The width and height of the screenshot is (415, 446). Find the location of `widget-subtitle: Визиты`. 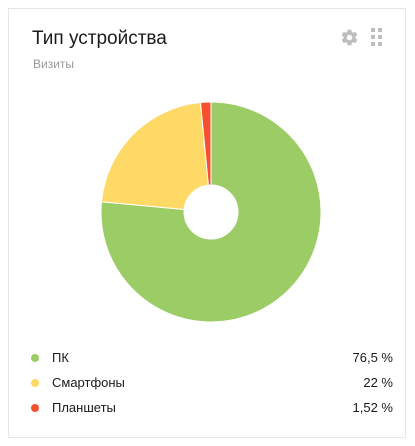

widget-subtitle: Визиты is located at coordinates (54, 64).